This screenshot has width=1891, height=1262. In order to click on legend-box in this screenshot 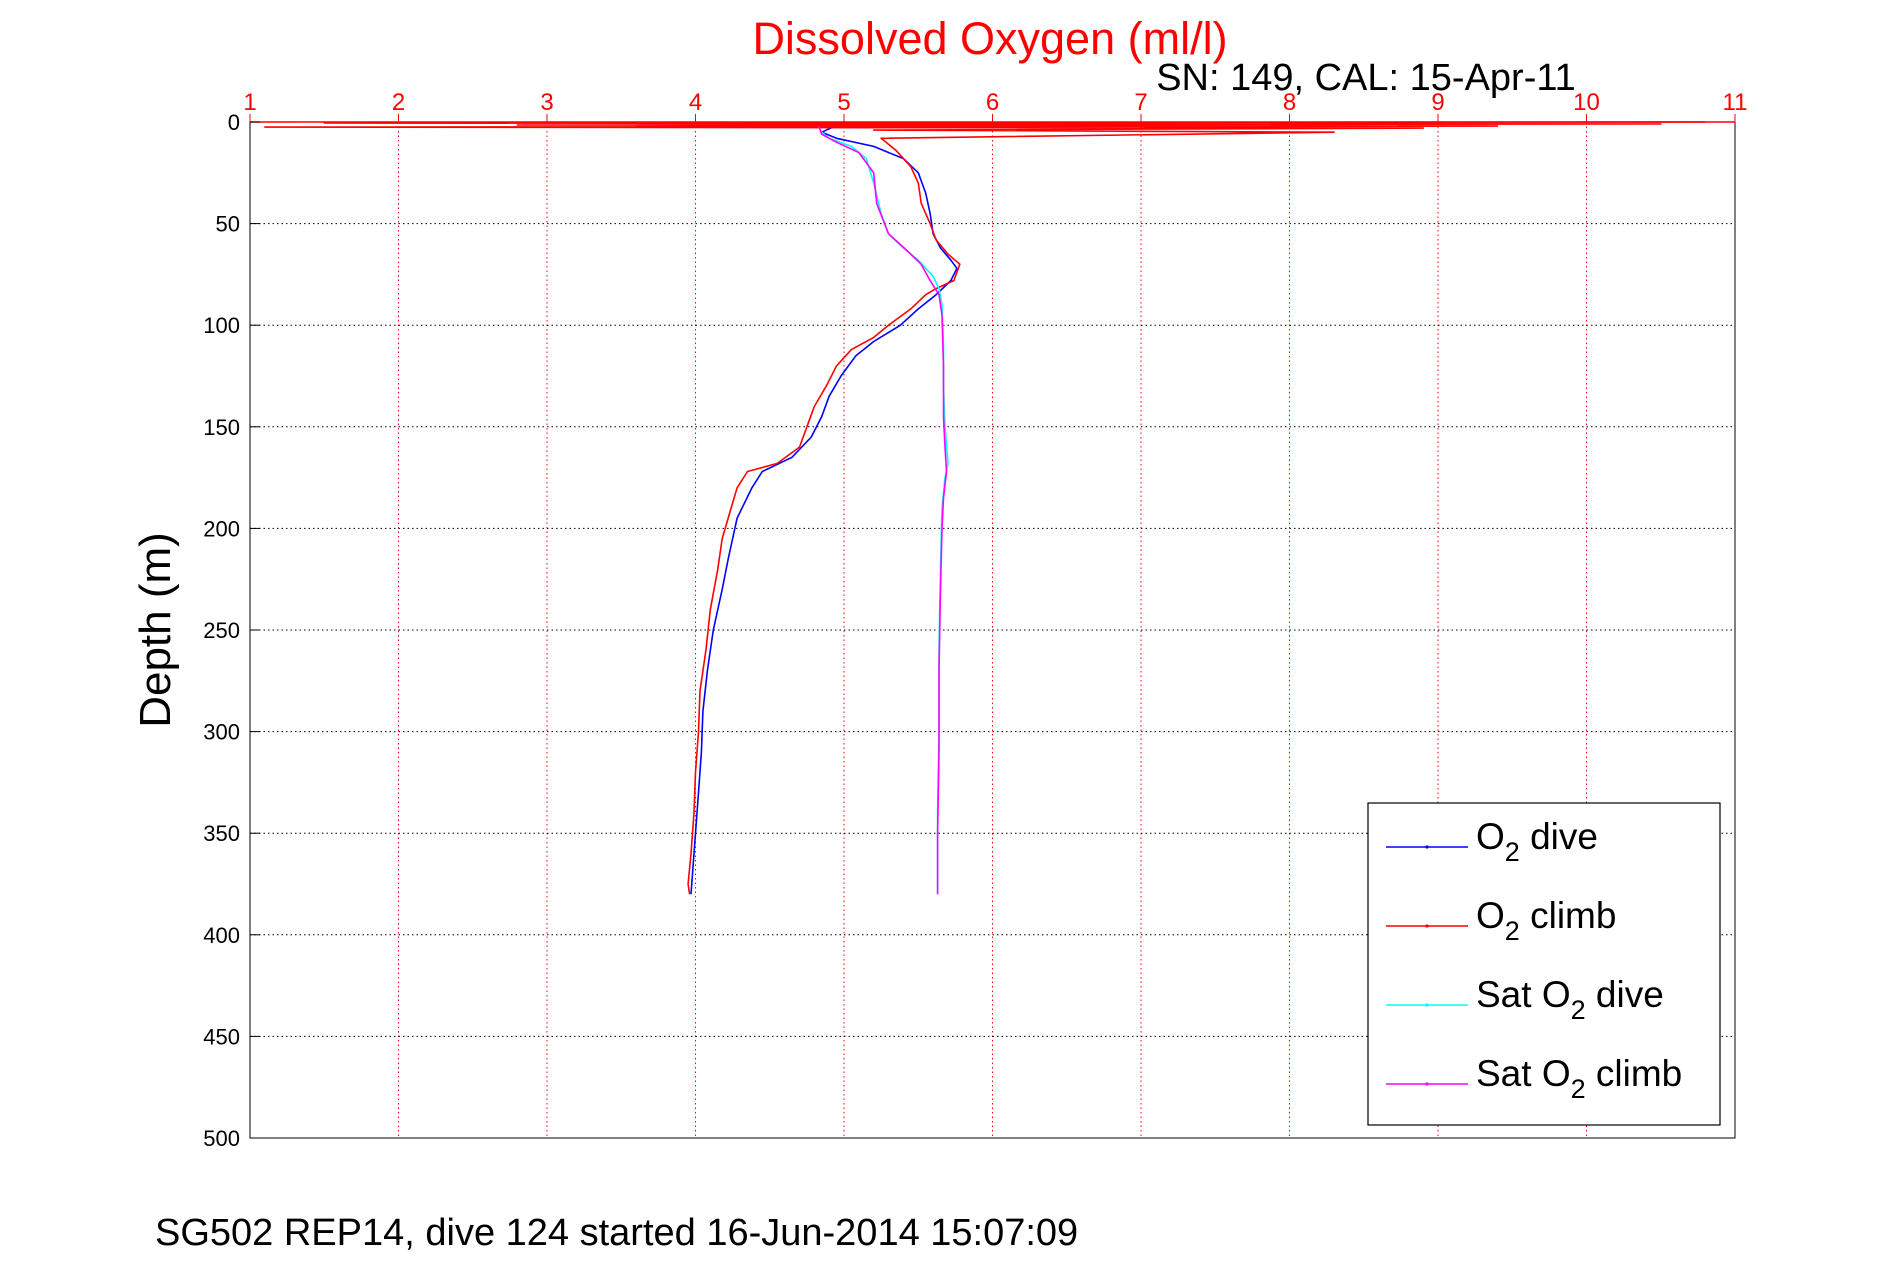, I will do `click(1544, 964)`.